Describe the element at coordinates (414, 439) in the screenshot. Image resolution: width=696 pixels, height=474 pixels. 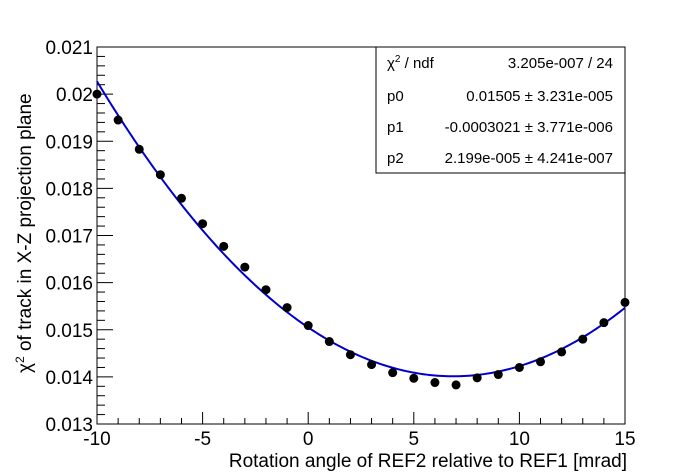
I see `x-tick-label: 5` at that location.